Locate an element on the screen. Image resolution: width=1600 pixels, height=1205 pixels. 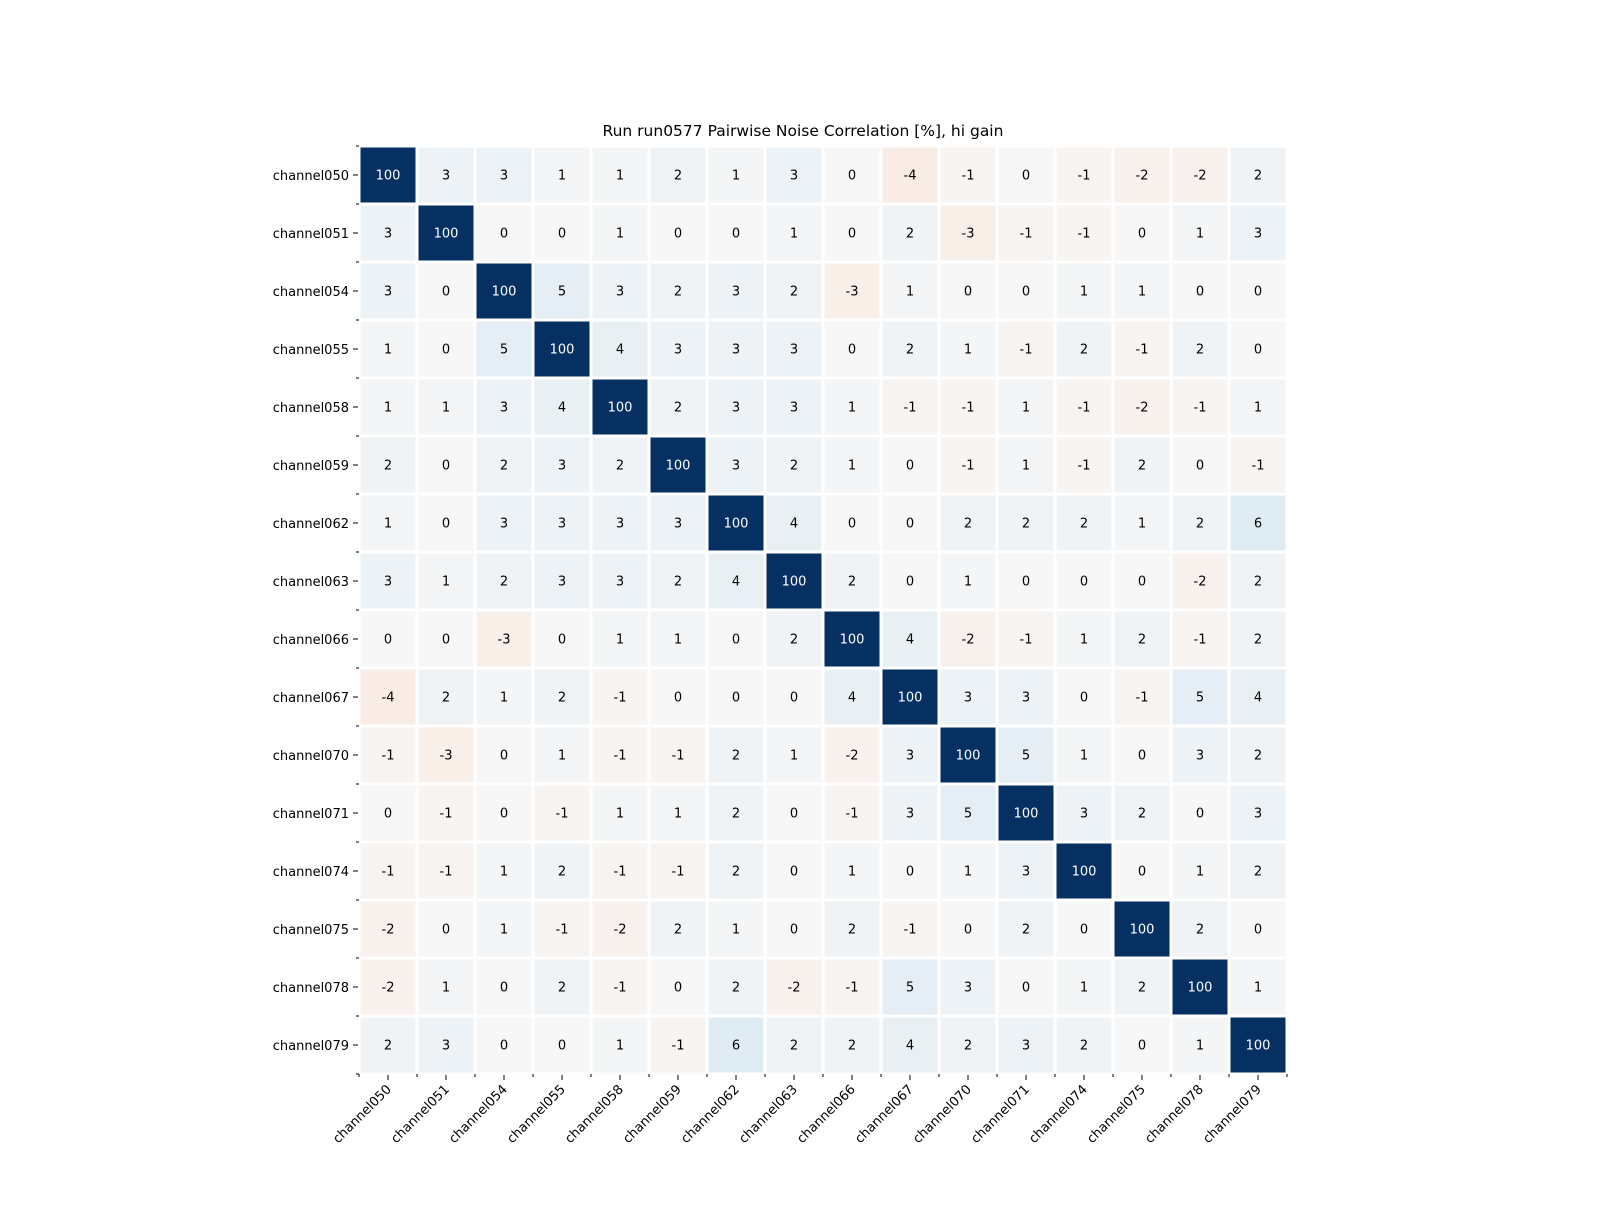
y-tick-label: channel078 is located at coordinates (311, 988).